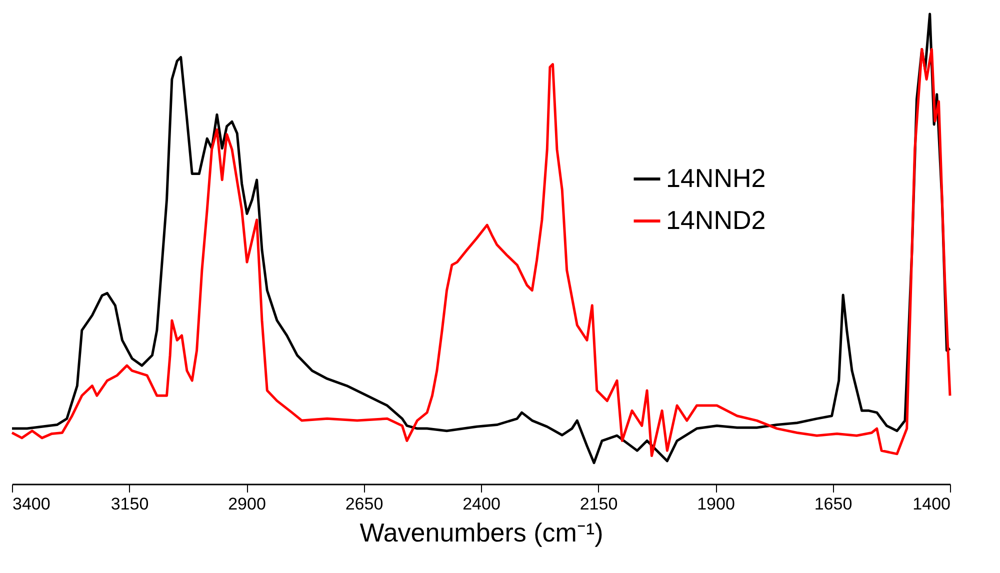  What do you see at coordinates (931, 504) in the screenshot?
I see `x-tick-label: 1400` at bounding box center [931, 504].